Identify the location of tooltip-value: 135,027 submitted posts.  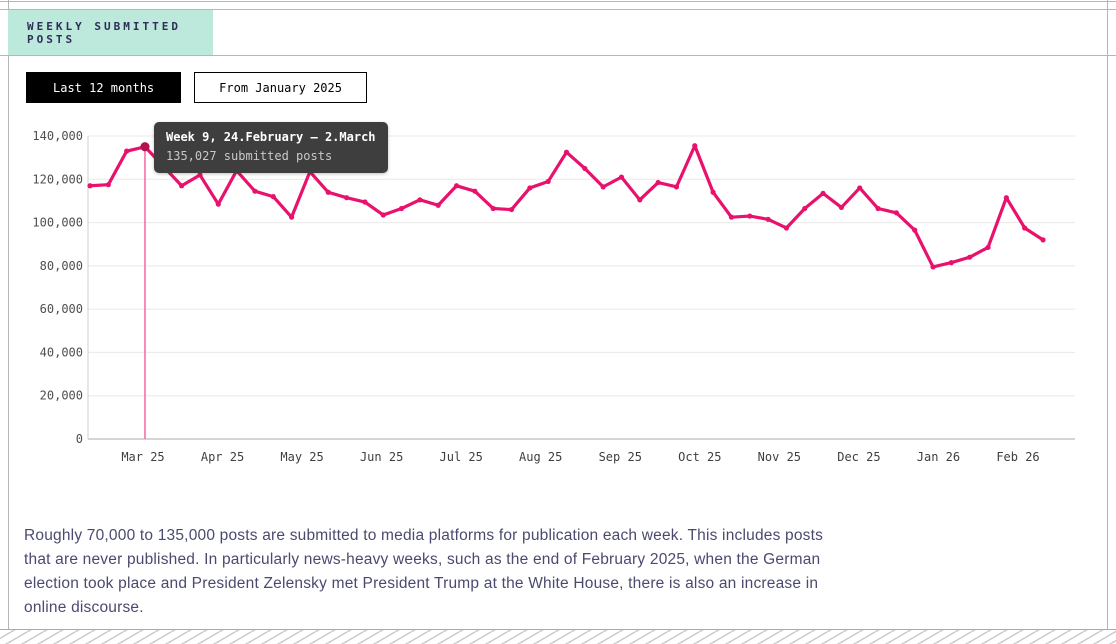
(249, 156).